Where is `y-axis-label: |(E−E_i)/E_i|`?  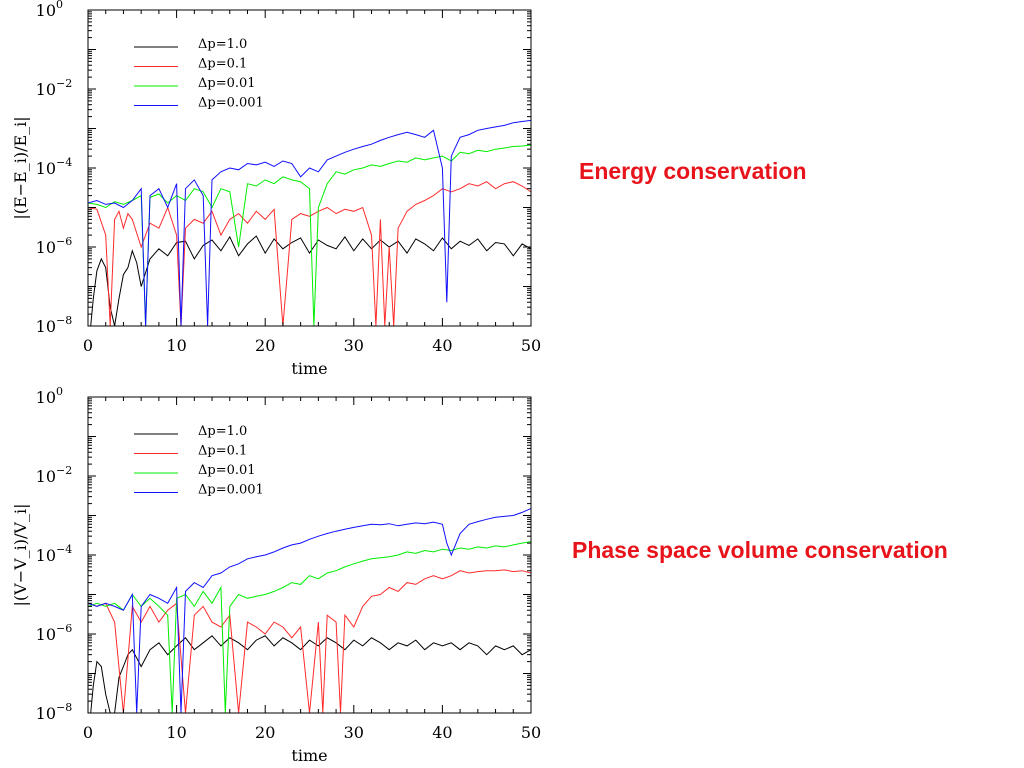 y-axis-label: |(E−E_i)/E_i| is located at coordinates (20, 167).